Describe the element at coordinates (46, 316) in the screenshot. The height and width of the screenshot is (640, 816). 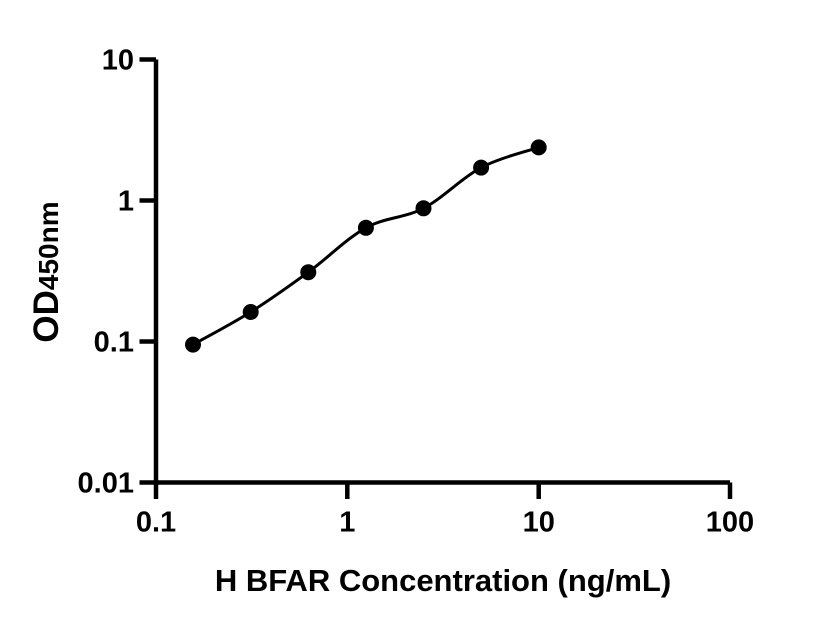
I see `y-axis-title-main: OD` at that location.